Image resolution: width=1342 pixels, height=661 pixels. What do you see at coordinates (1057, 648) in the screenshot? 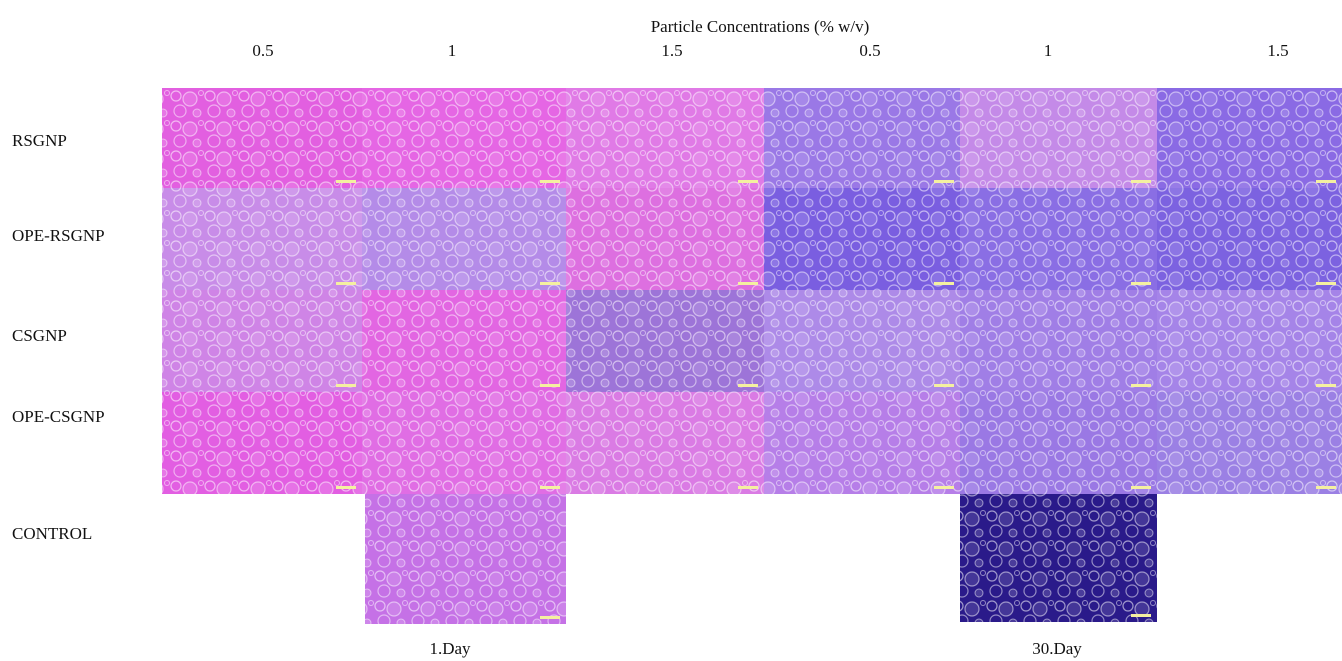
I see `day-label: 30.Day` at bounding box center [1057, 648].